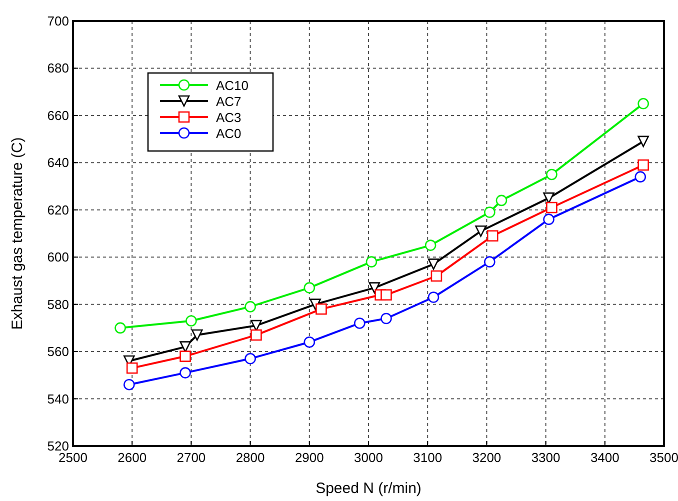 The height and width of the screenshot is (501, 678). What do you see at coordinates (232, 85) in the screenshot?
I see `legend-label: AC10` at bounding box center [232, 85].